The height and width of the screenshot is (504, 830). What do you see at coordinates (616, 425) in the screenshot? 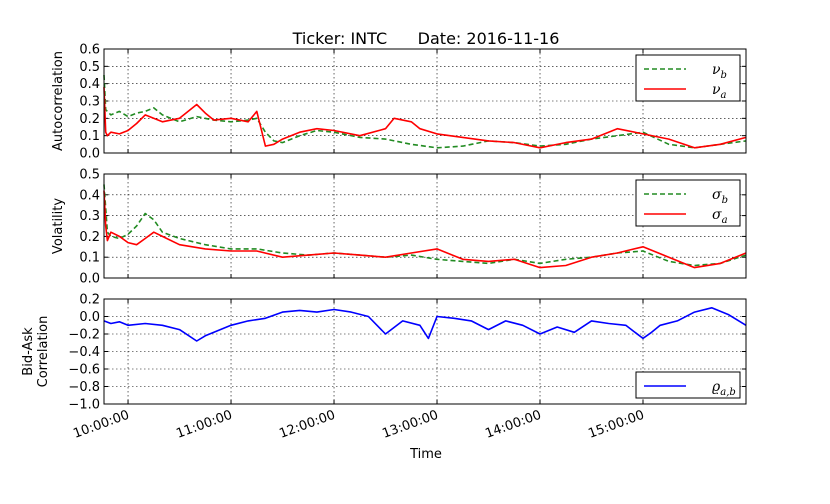
I see `x-tick-label: 15:00:00` at bounding box center [616, 425].